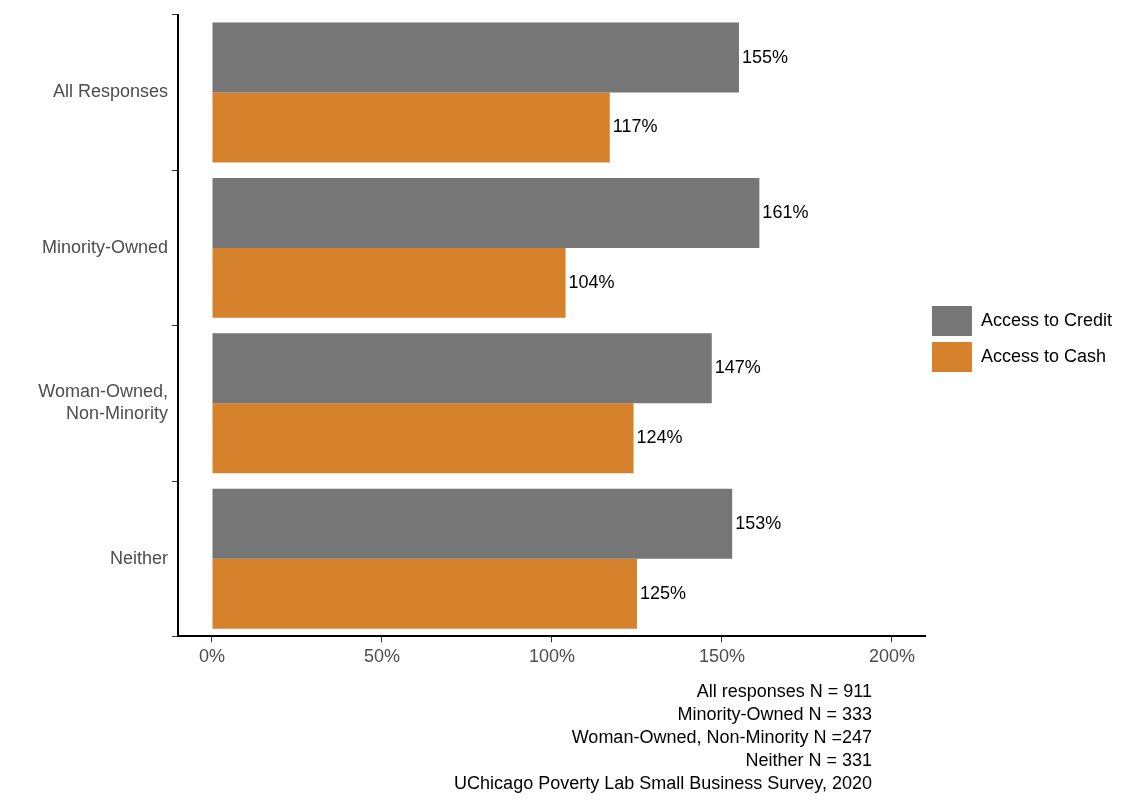 The image size is (1130, 804). What do you see at coordinates (659, 437) in the screenshot?
I see `data-label: 124%` at bounding box center [659, 437].